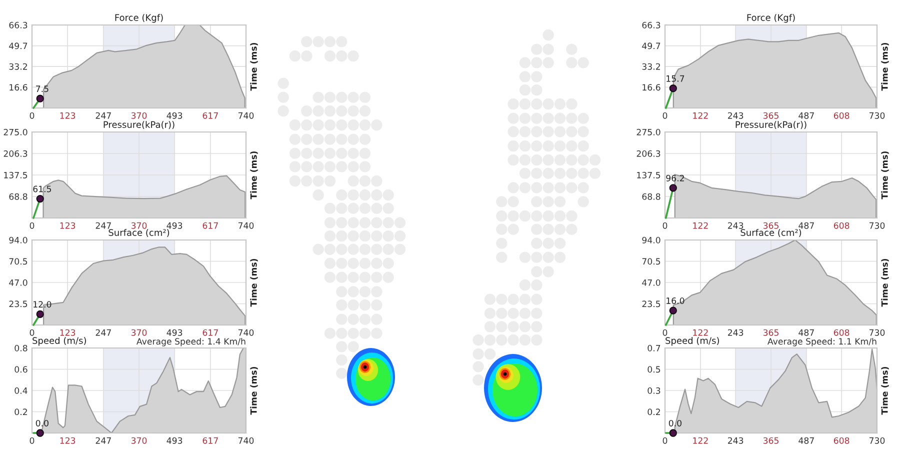  Describe the element at coordinates (654, 348) in the screenshot. I see `y-tick-label: 0.7` at that location.